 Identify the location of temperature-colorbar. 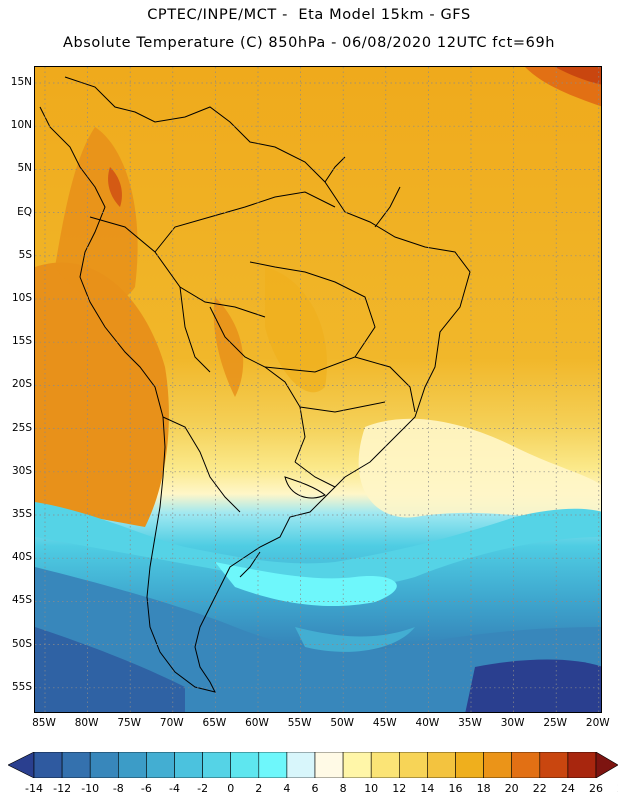
(313, 765).